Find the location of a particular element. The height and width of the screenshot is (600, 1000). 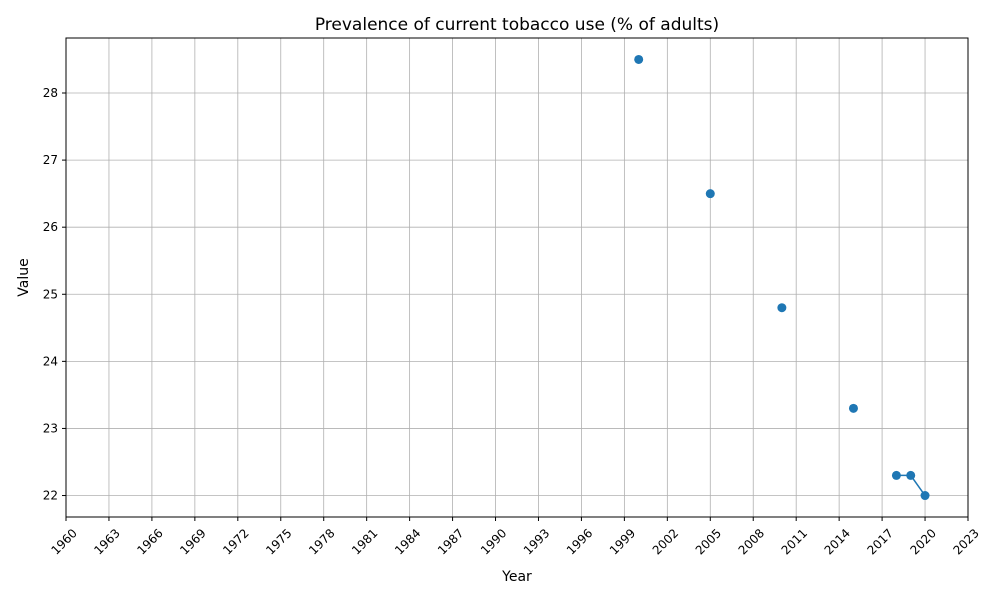

x-tick-label: 1969 is located at coordinates (192, 541).